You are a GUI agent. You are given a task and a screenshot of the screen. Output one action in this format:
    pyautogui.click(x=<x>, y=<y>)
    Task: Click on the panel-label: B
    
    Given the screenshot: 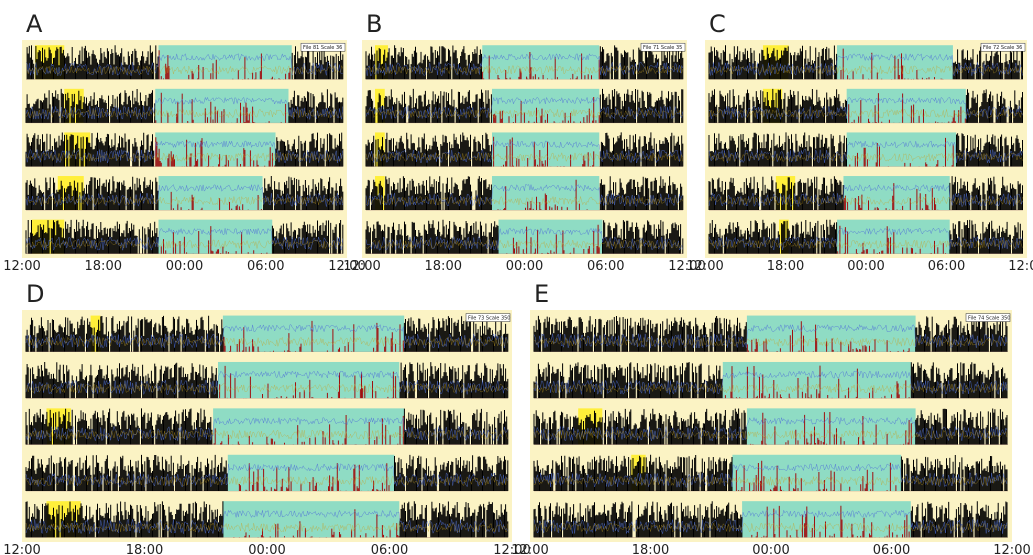 What is the action you would take?
    pyautogui.click(x=374, y=24)
    